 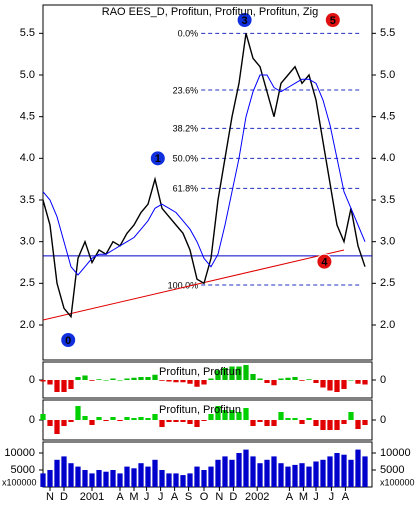 I want to click on panel-title: Profitun, Profitun, so click(x=200, y=372).